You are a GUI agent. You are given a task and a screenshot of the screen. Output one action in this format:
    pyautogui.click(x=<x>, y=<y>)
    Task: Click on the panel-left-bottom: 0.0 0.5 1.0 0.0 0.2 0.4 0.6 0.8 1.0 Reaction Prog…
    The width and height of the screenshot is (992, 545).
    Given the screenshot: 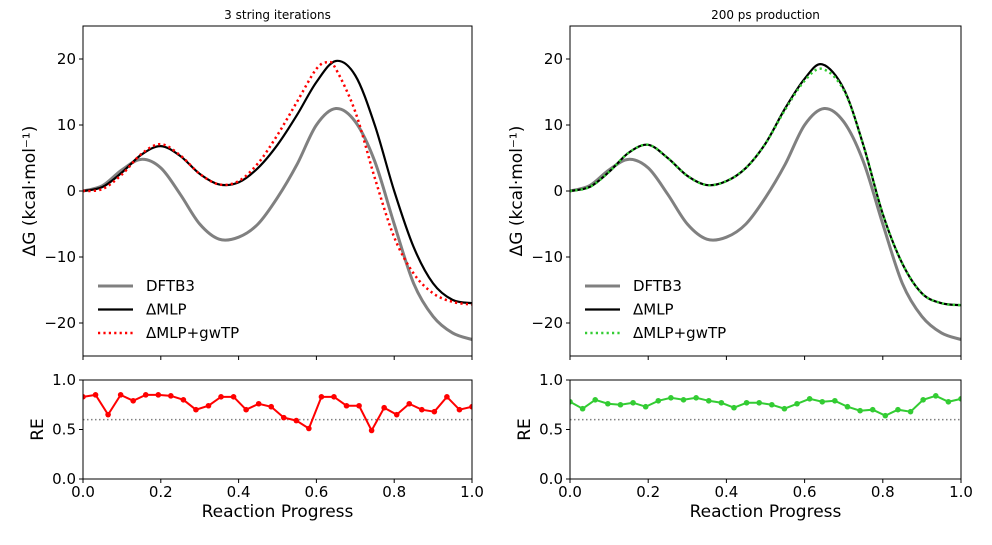 What is the action you would take?
    pyautogui.click(x=256, y=446)
    